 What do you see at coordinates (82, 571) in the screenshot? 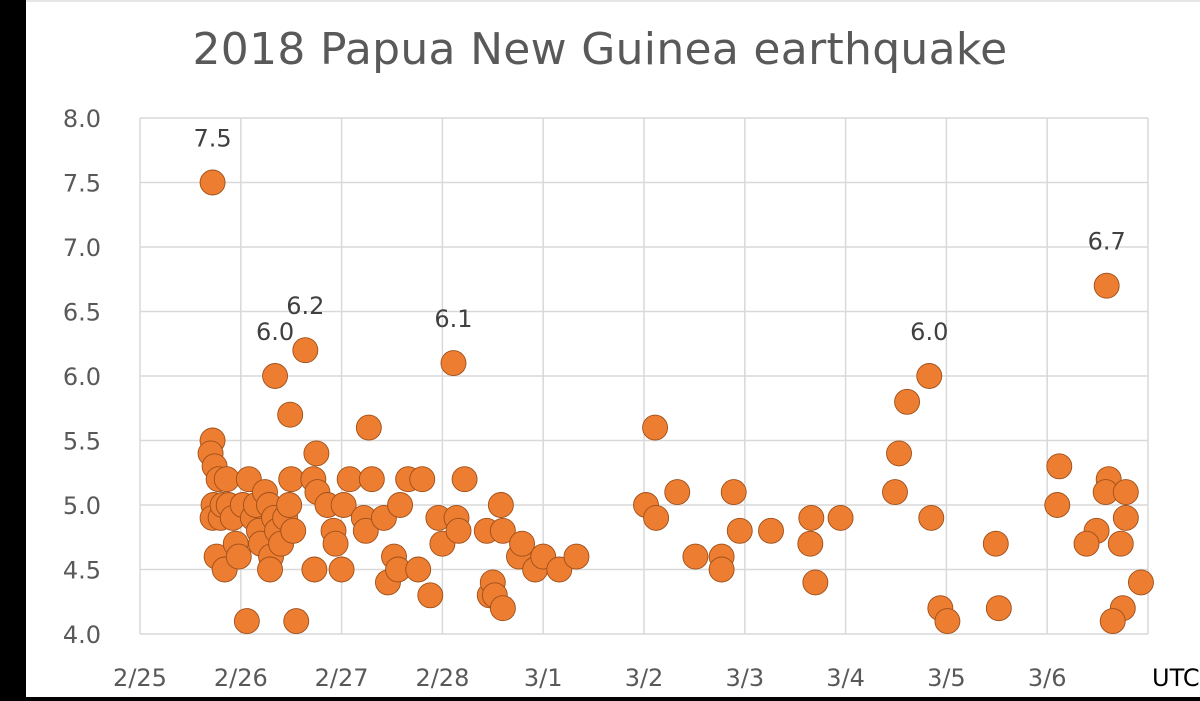
I see `y-tick-label: 4.5` at bounding box center [82, 571].